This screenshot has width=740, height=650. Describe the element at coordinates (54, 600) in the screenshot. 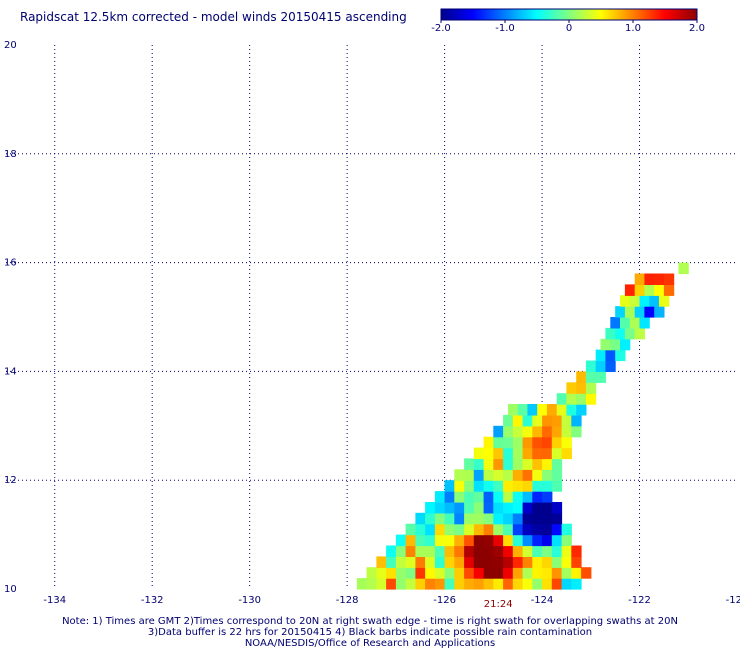

I see `x-tick-label: -134` at that location.